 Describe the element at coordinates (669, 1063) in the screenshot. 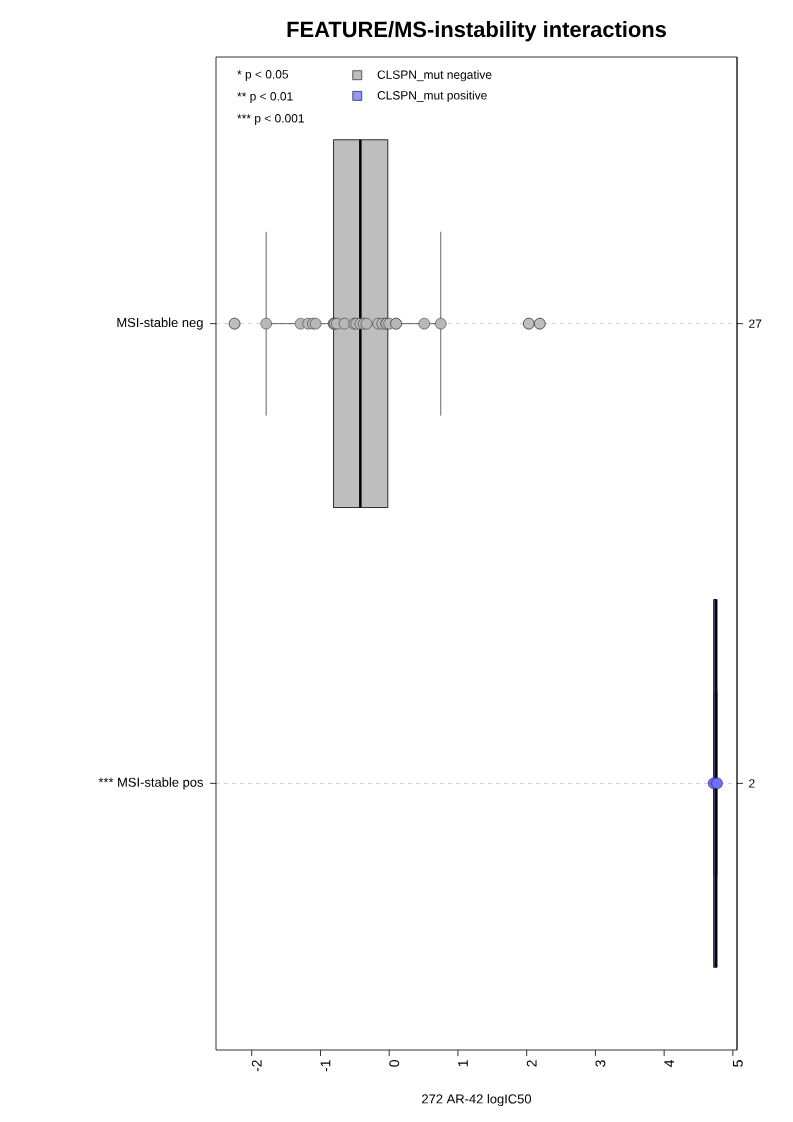

I see `x-tick-label: 4` at that location.